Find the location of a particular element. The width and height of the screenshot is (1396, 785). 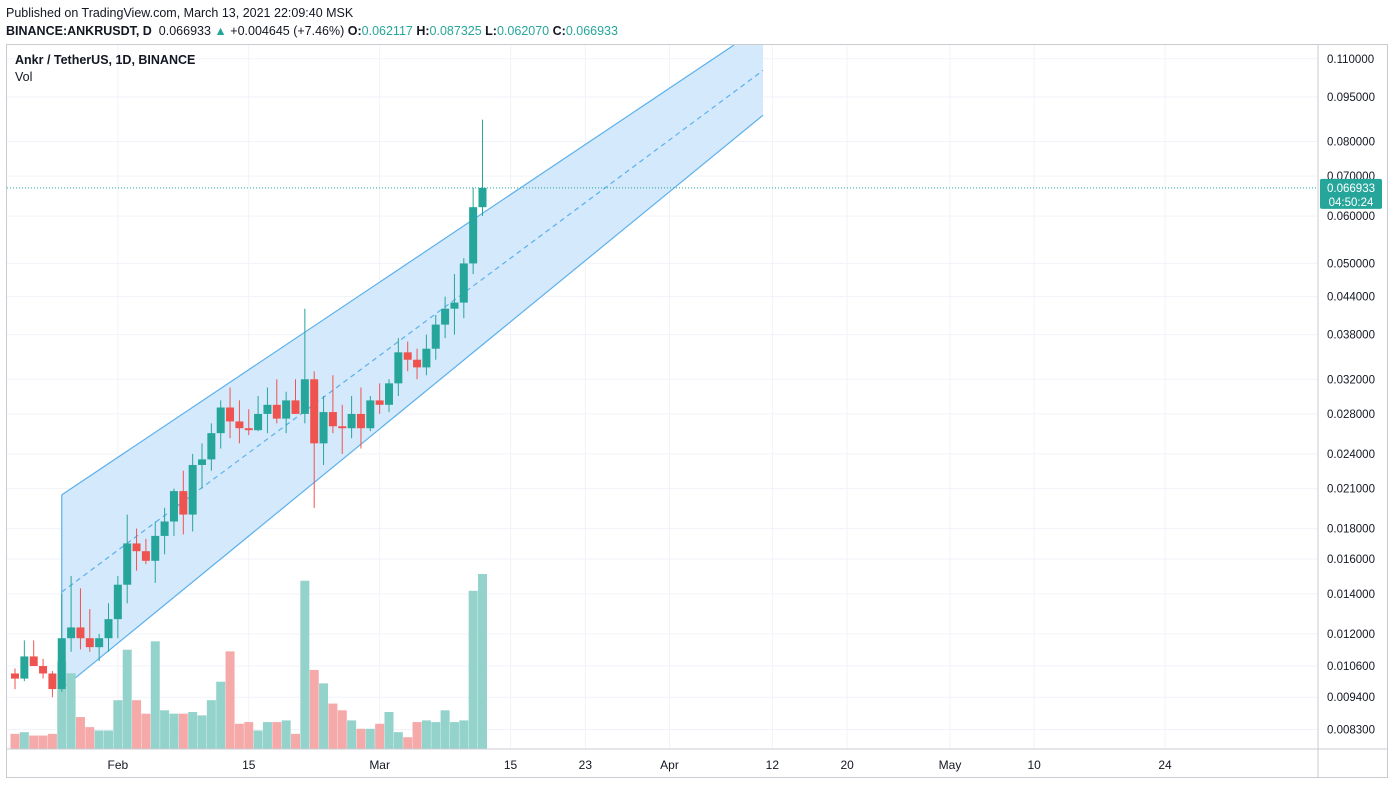

close-label: C: is located at coordinates (559, 31).